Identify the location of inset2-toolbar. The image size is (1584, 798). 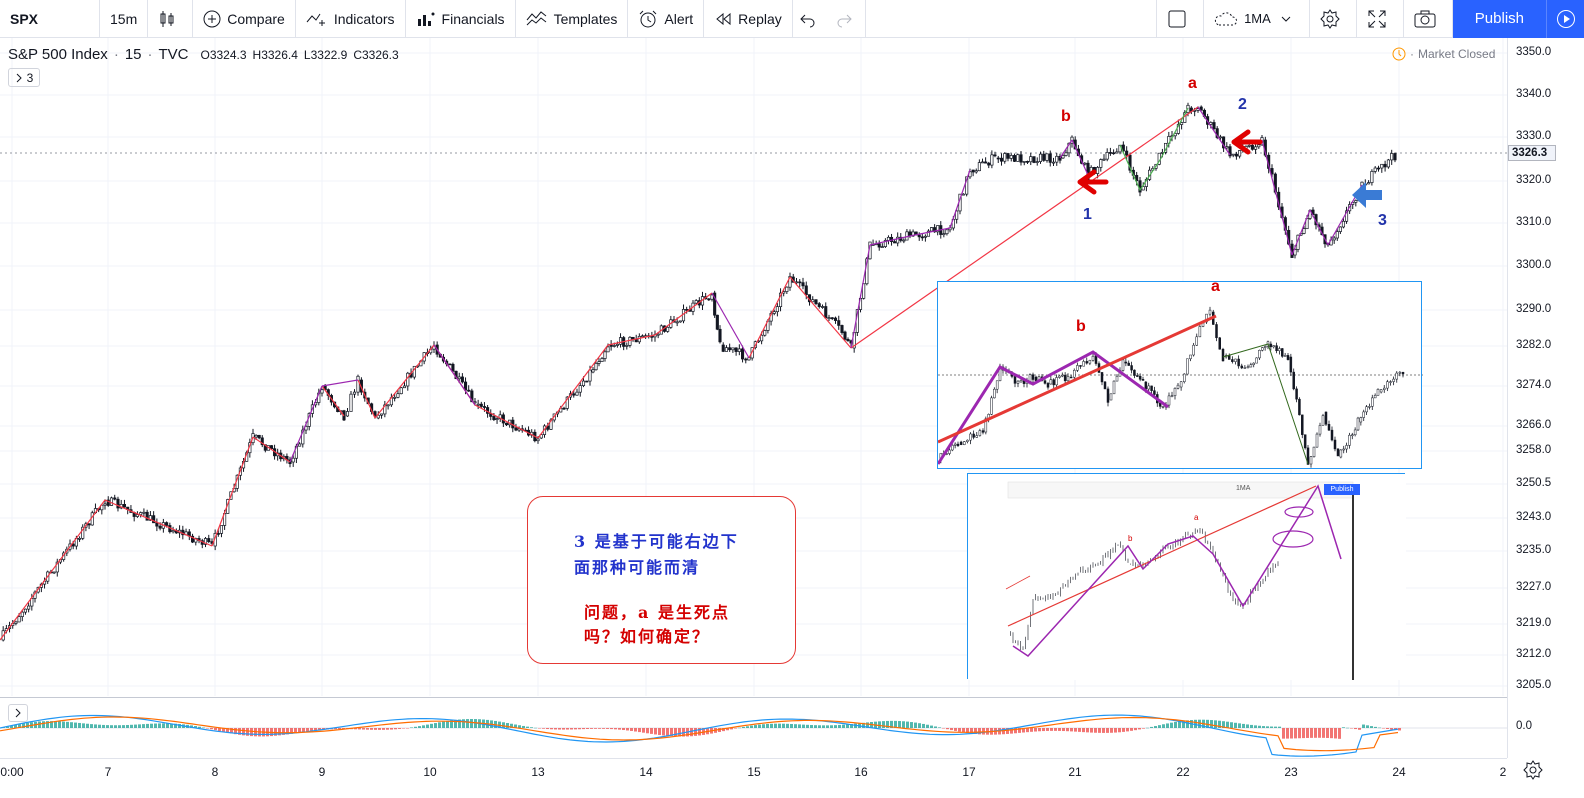
(1180, 490).